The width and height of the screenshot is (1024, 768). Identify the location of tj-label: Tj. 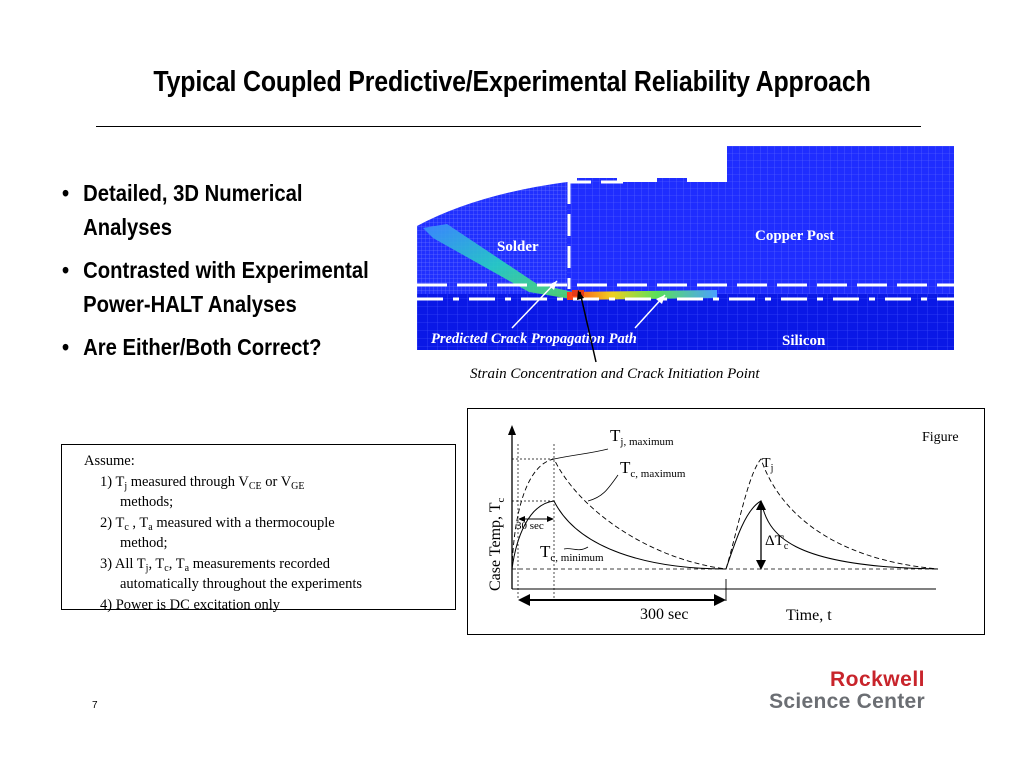
(767, 465).